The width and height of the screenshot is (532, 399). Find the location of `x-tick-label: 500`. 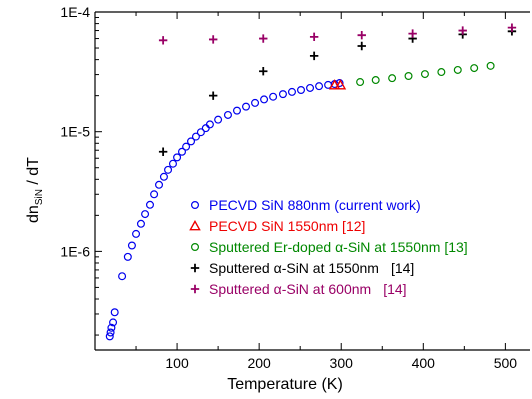

x-tick-label: 500 is located at coordinates (506, 363).